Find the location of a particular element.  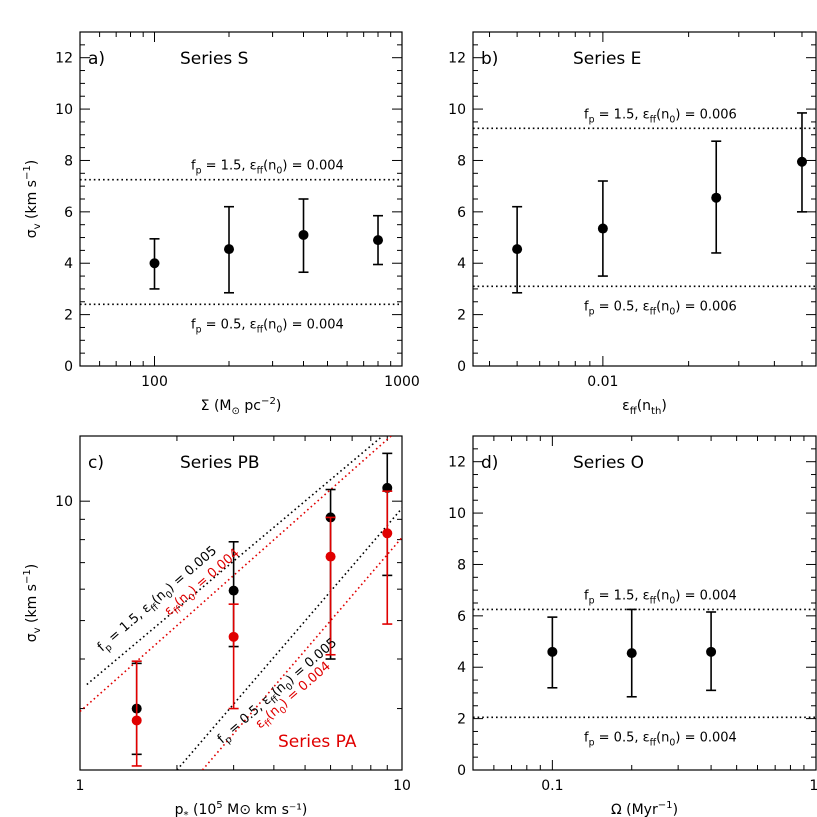

x-axis-label: p* (105 M⊙ km s⁻¹) is located at coordinates (241, 808).